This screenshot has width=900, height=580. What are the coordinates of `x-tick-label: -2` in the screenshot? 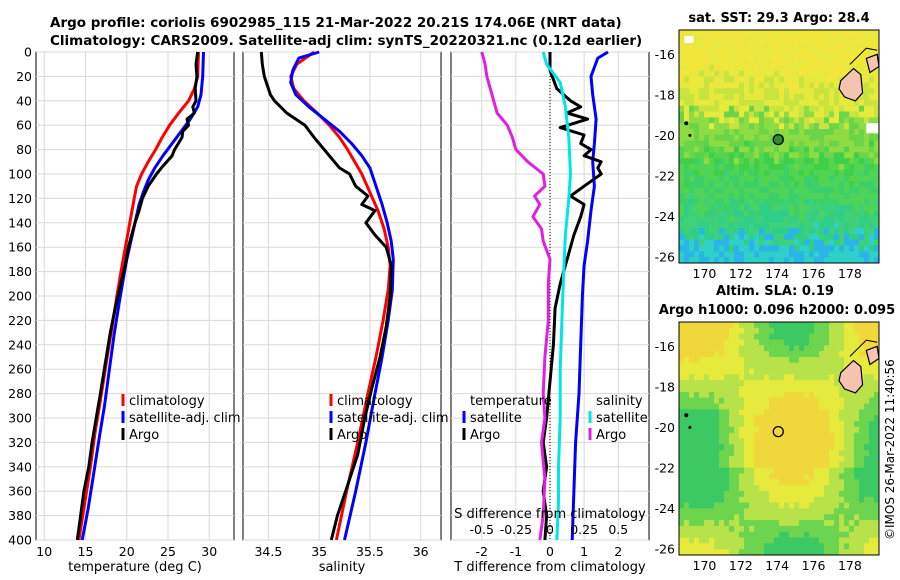 It's located at (481, 551).